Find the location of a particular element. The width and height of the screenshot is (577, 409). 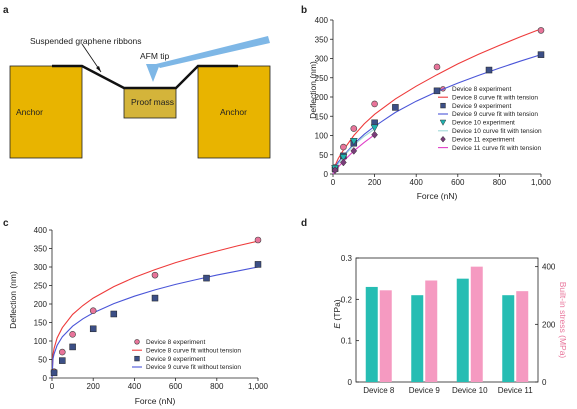

panel-d-letter: d is located at coordinates (304, 223).